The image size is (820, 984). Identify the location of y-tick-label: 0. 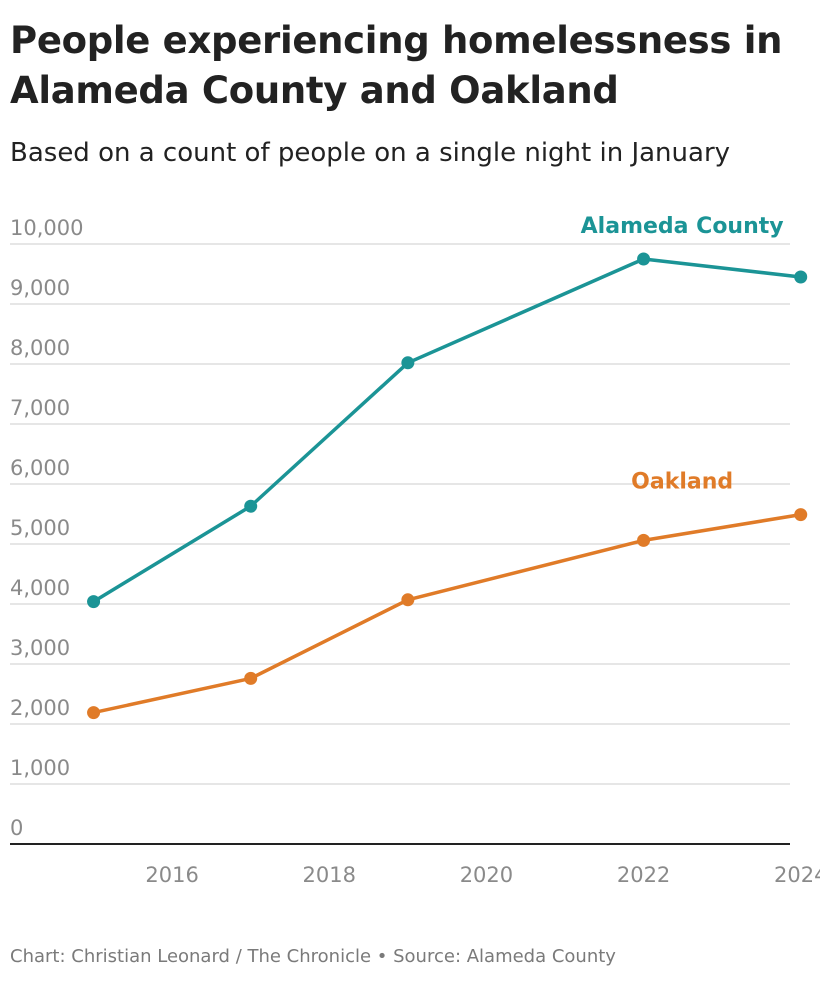
(16, 828).